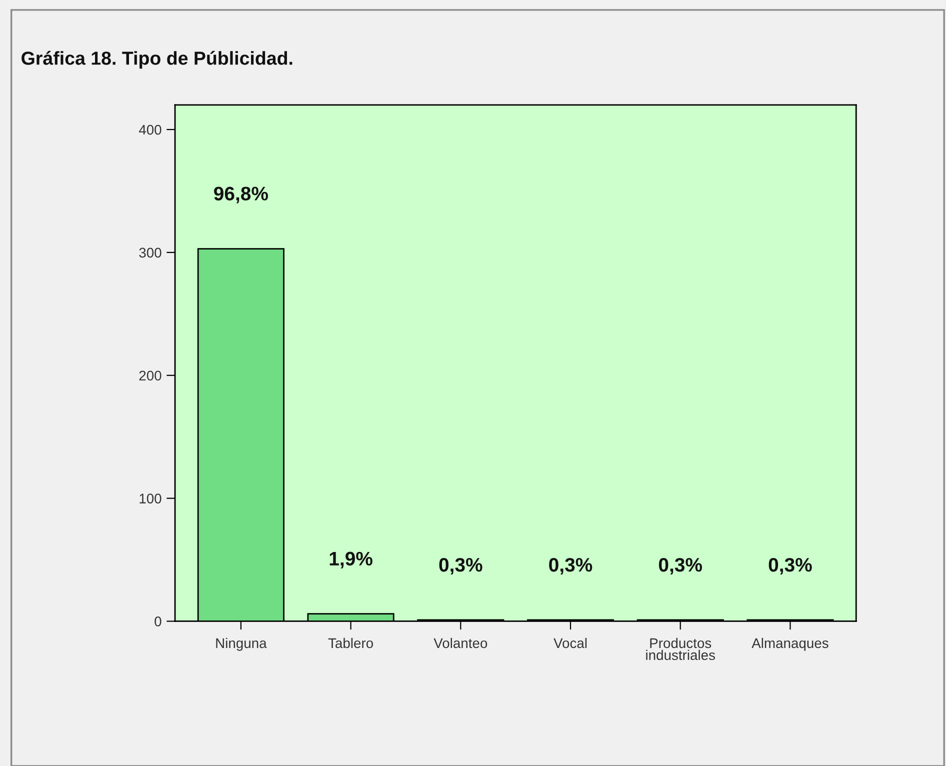 Image resolution: width=946 pixels, height=766 pixels. Describe the element at coordinates (241, 195) in the screenshot. I see `annotation: 96,8%` at that location.